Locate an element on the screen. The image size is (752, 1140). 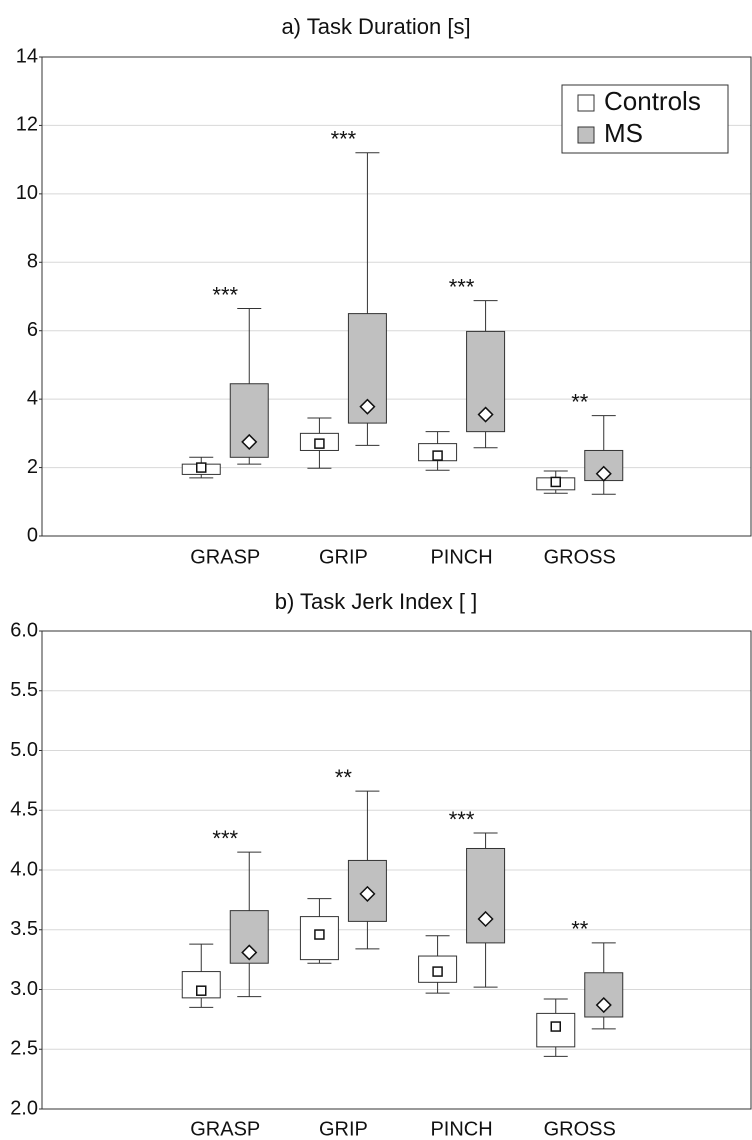
y-tick-label: 14 is located at coordinates (27, 56).